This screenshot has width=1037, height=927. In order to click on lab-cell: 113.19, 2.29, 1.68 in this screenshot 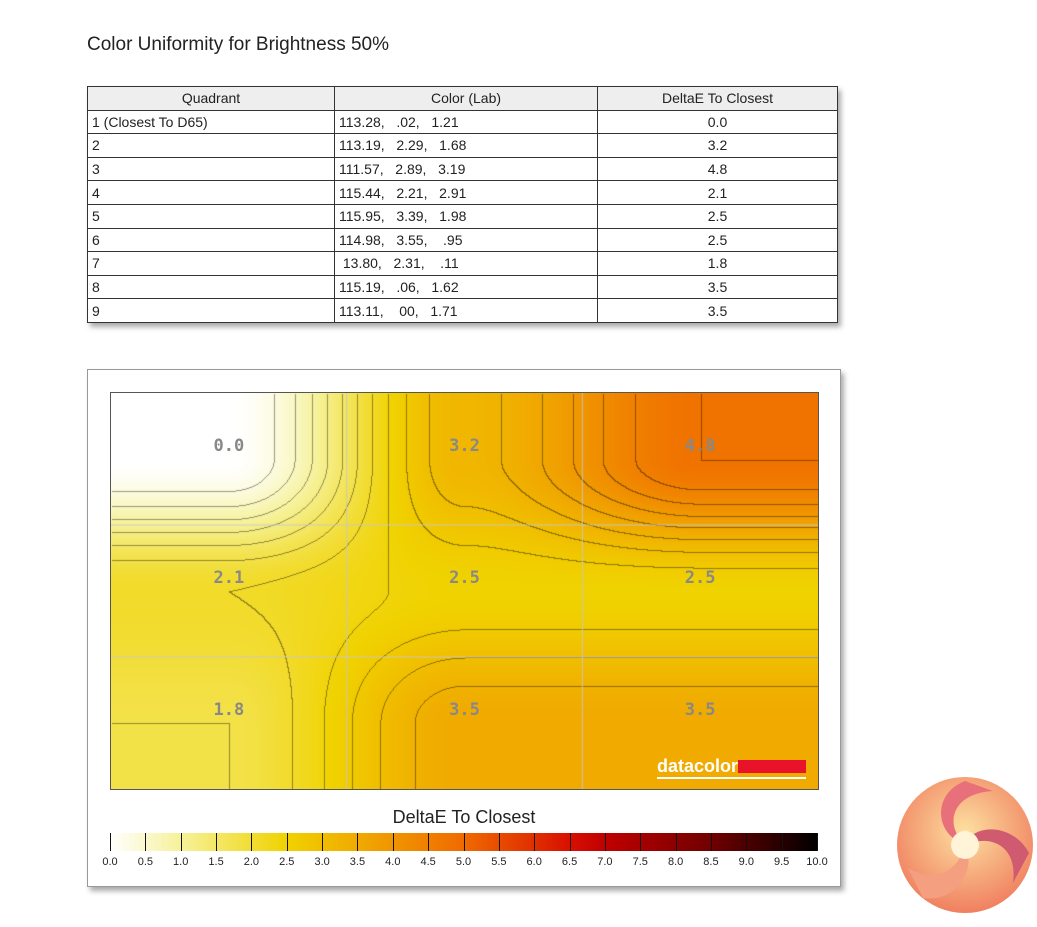, I will do `click(466, 145)`.